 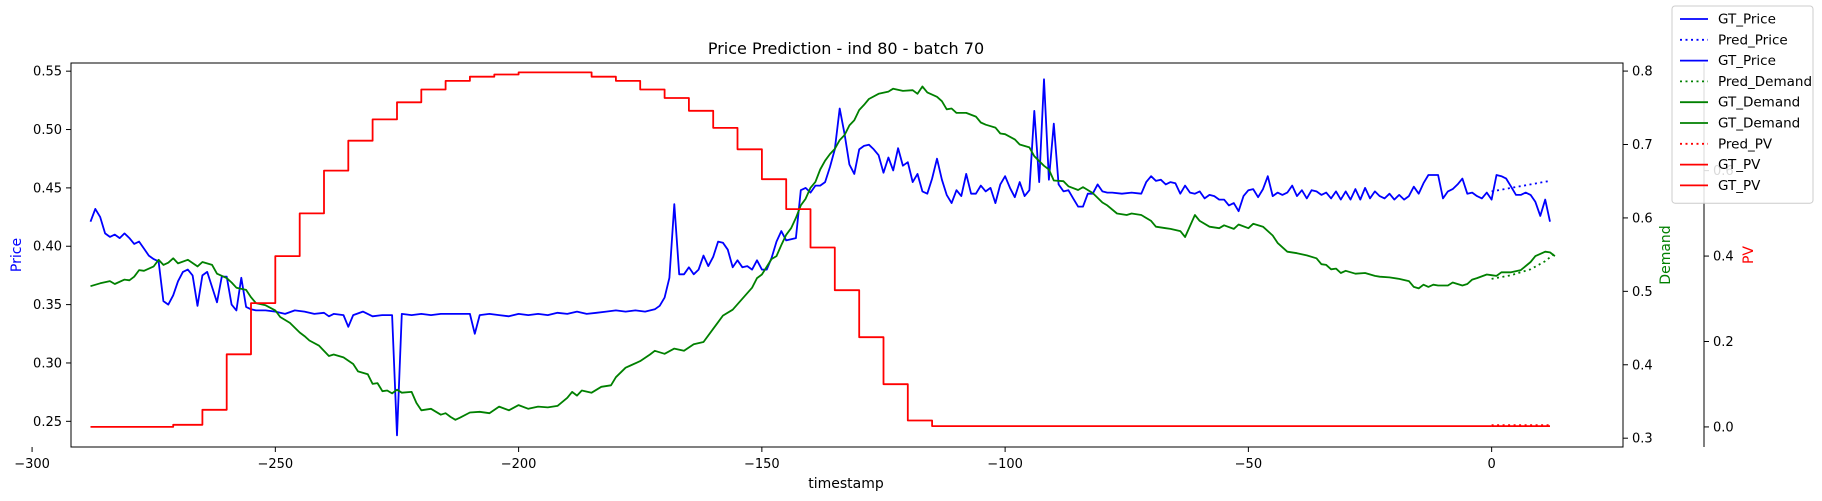 What do you see at coordinates (1523, 266) in the screenshot?
I see `series-pred-demand-line` at bounding box center [1523, 266].